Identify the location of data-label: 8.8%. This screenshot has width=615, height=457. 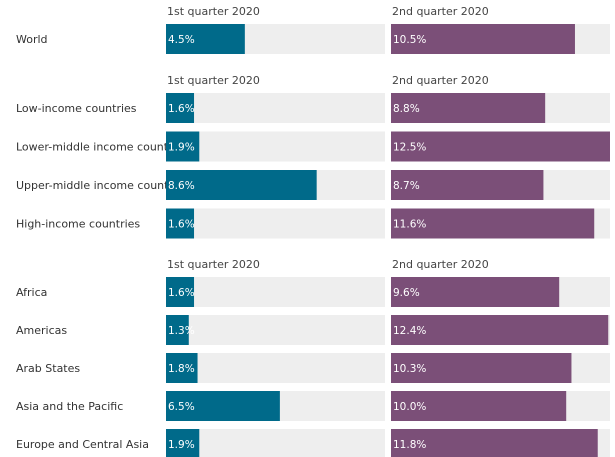
(406, 109).